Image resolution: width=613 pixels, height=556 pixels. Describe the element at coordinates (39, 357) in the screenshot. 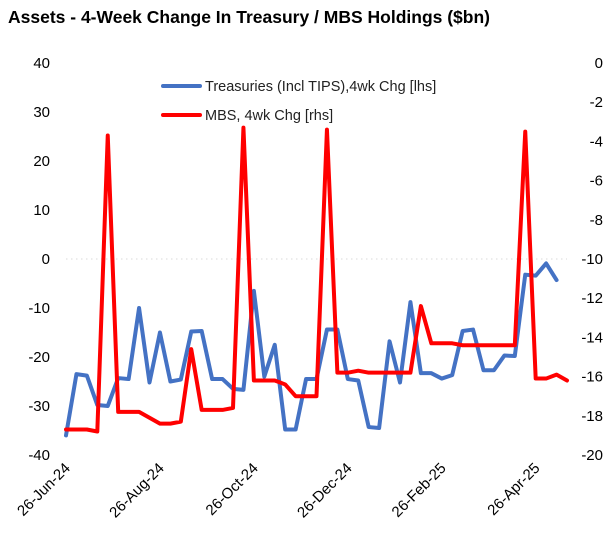

I see `left-axis-tick-label: -20` at that location.